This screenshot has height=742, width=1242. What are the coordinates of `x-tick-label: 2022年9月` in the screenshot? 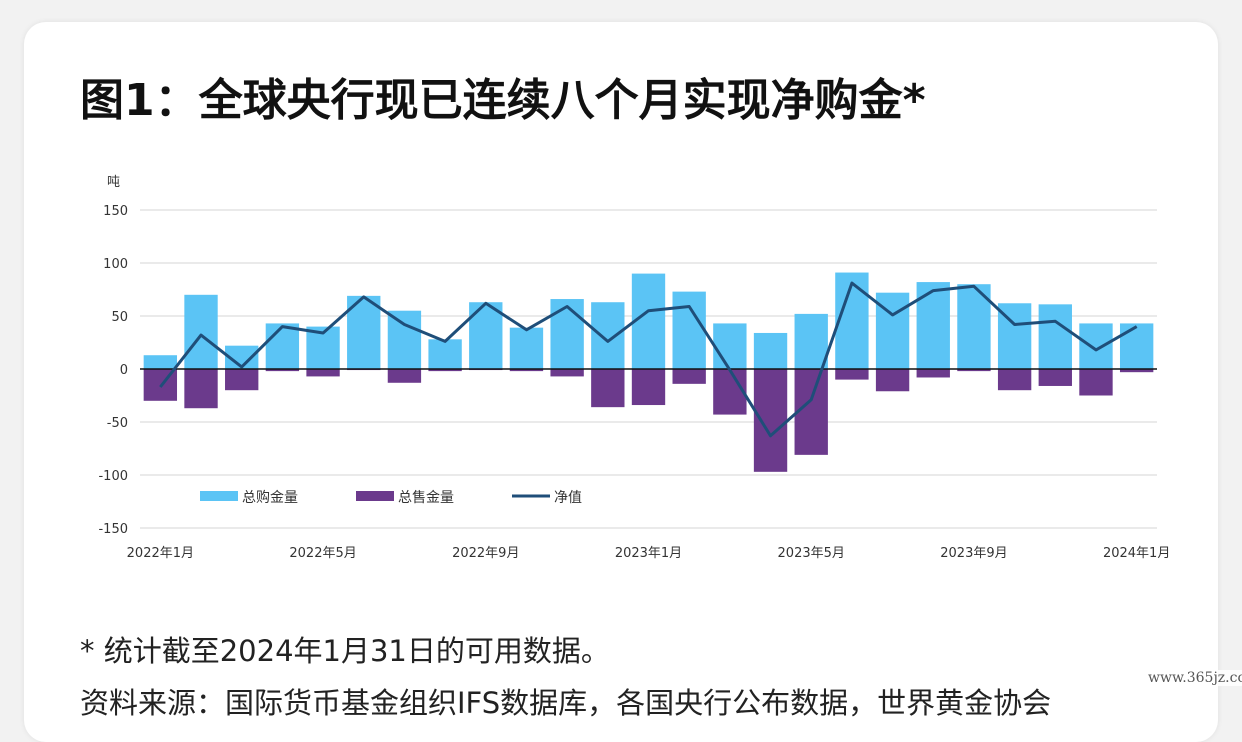 It's located at (485, 553).